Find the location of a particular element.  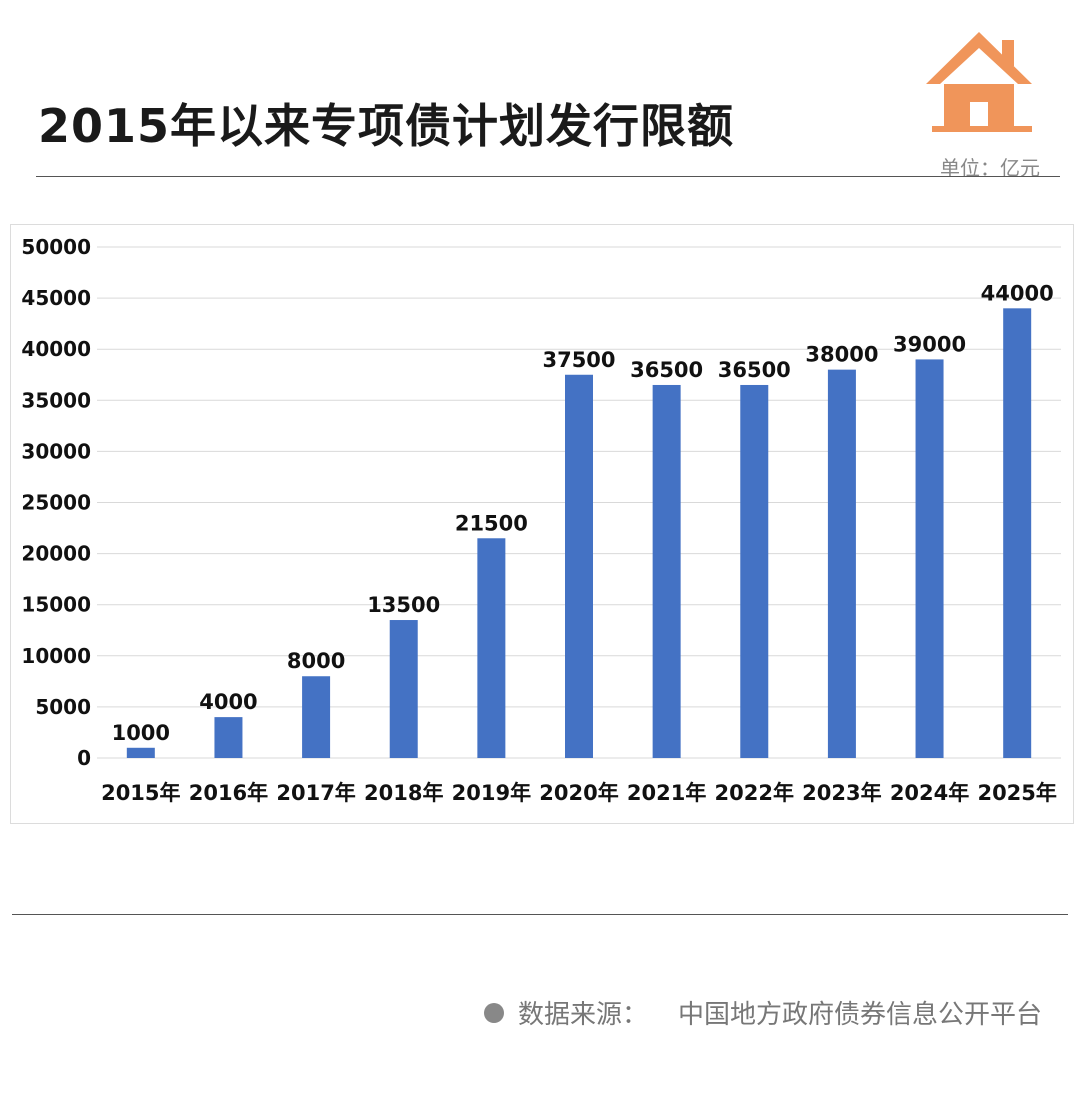

y-tick-label: 35000 is located at coordinates (56, 400).